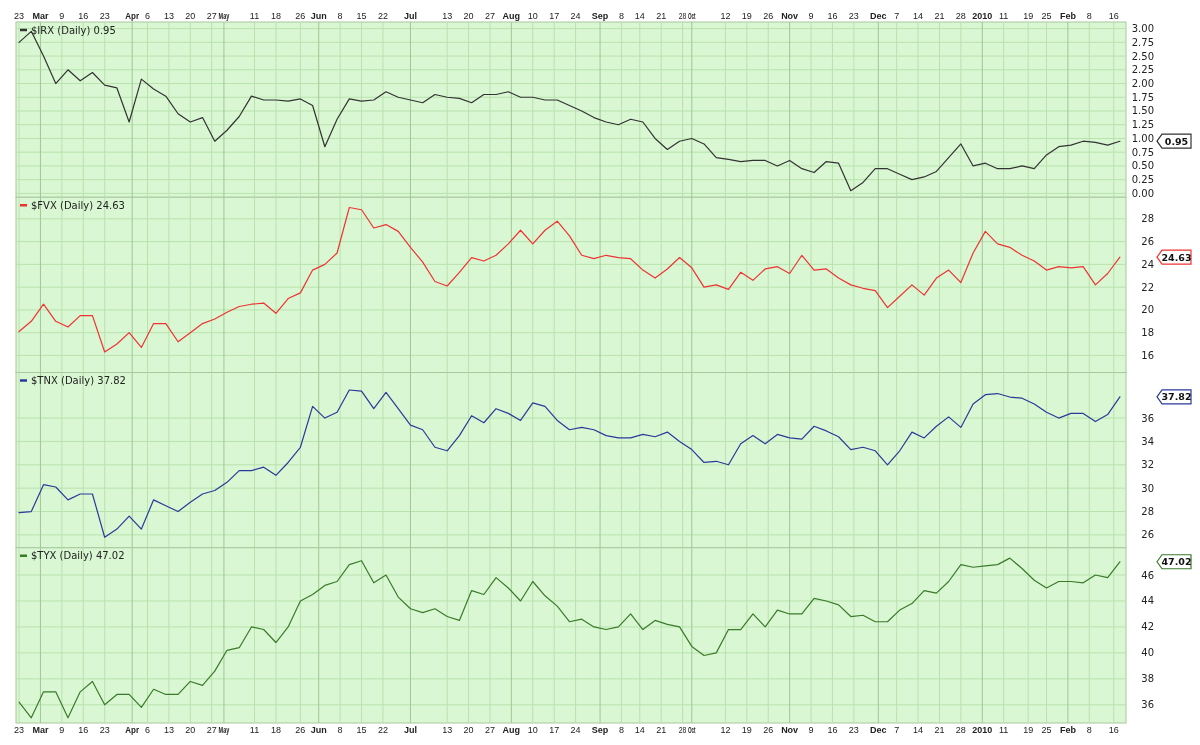  Describe the element at coordinates (1142, 56) in the screenshot. I see `y-tick-label: 2.50` at that location.